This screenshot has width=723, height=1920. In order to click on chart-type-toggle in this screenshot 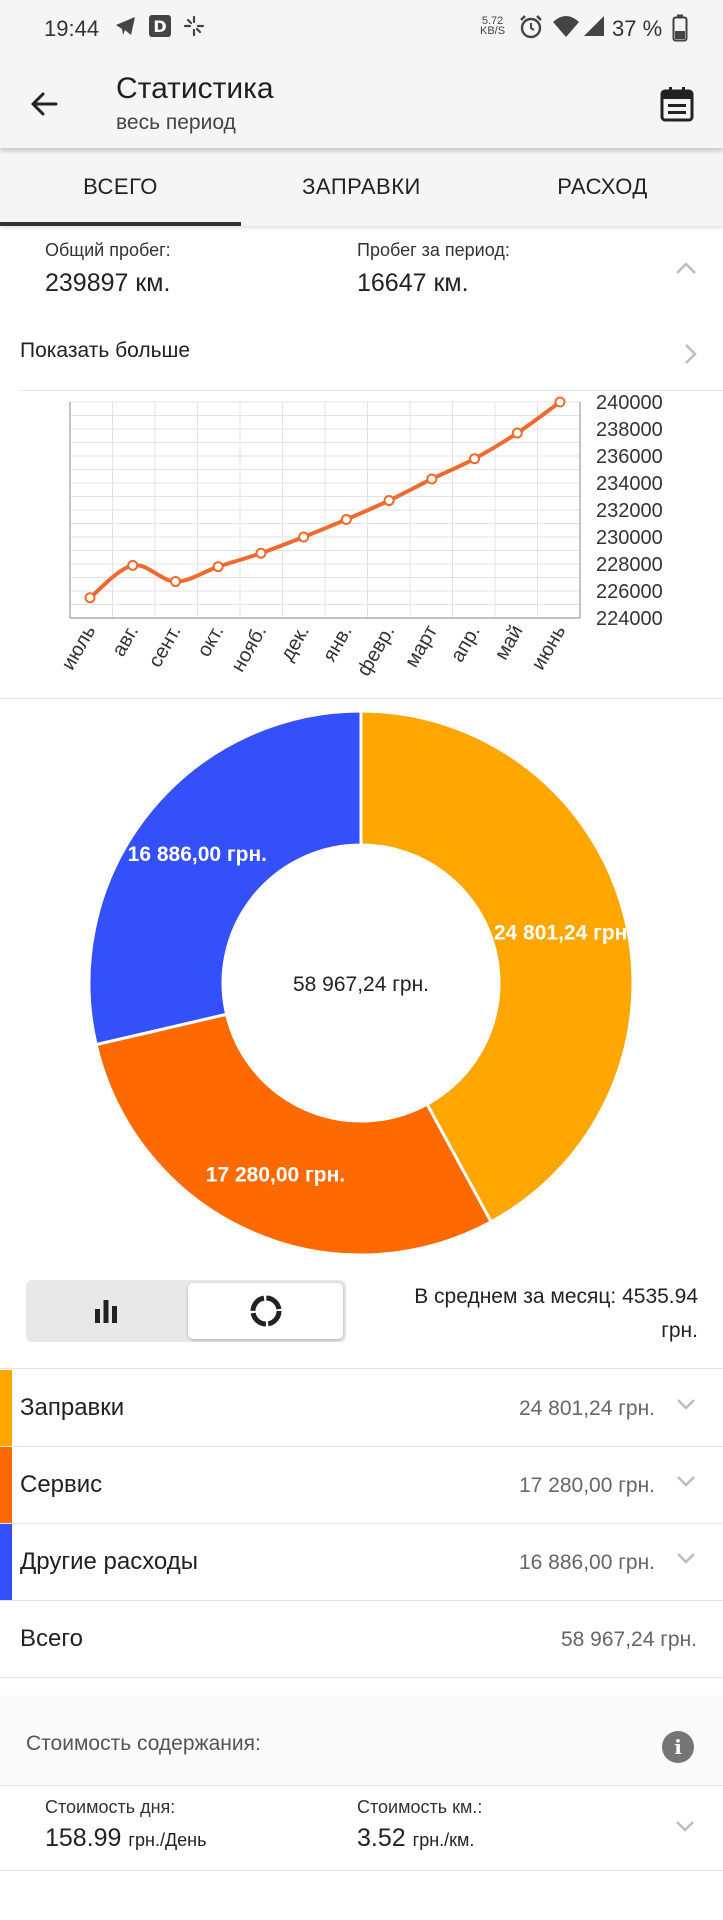, I will do `click(186, 1311)`.